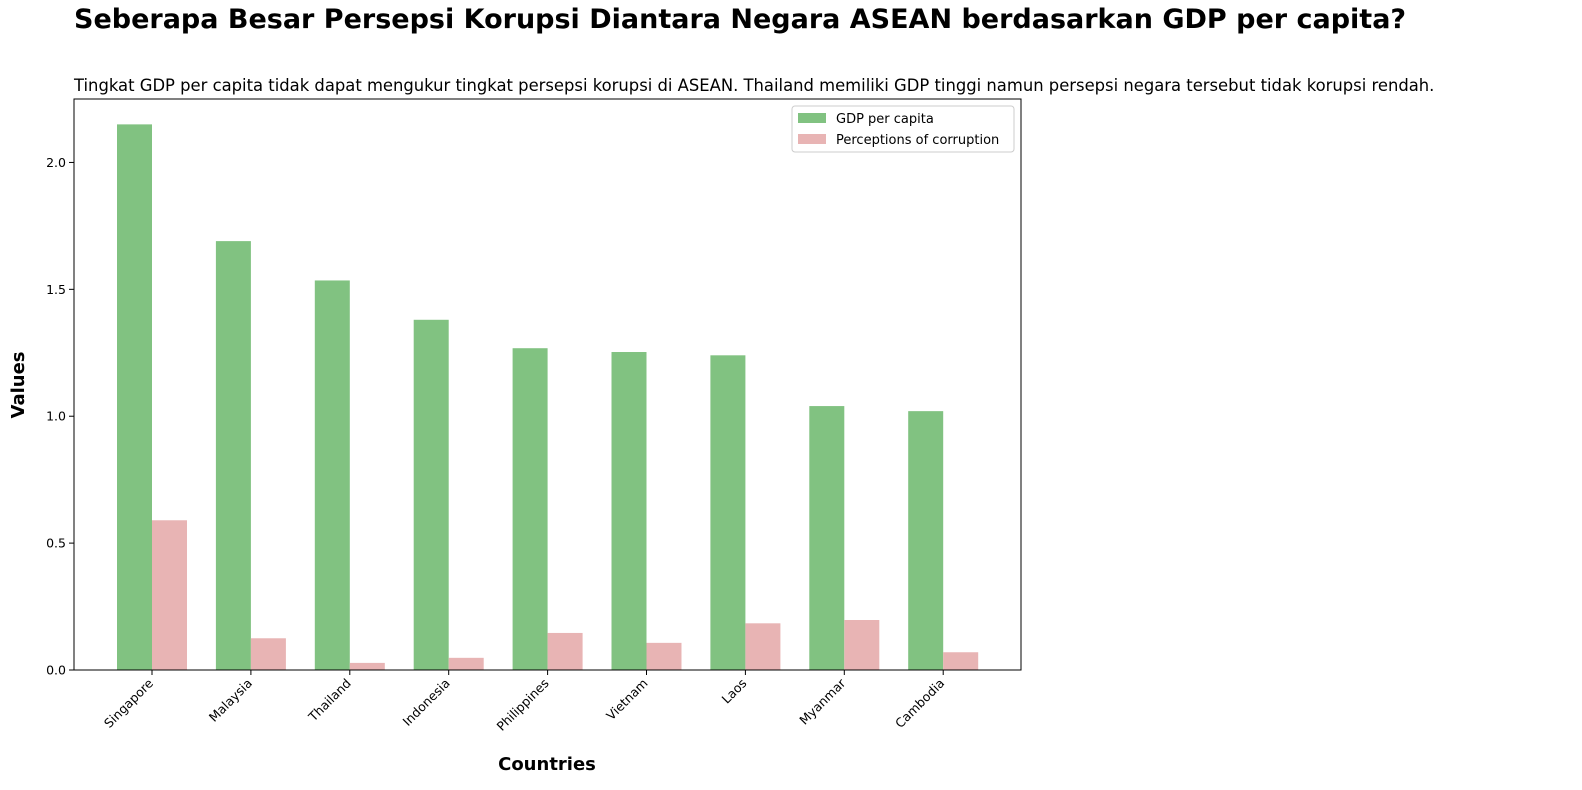  Describe the element at coordinates (522, 705) in the screenshot. I see `x-tick-label-philippines: Philippines` at that location.